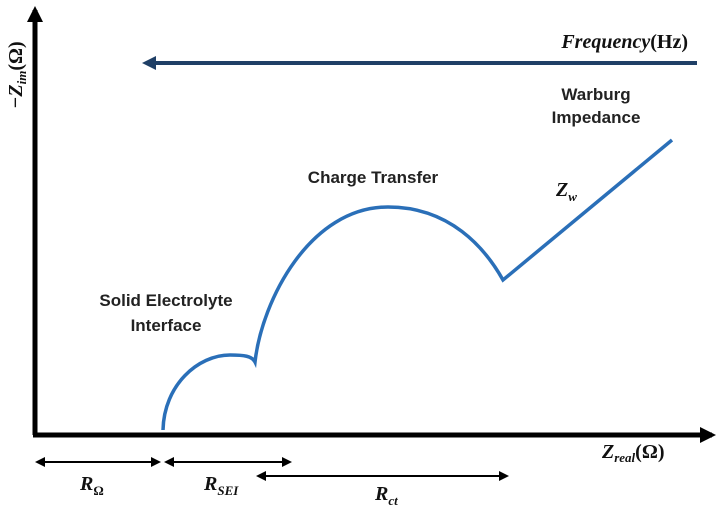  What do you see at coordinates (605, 42) in the screenshot?
I see `text-part: Frequency` at bounding box center [605, 42].